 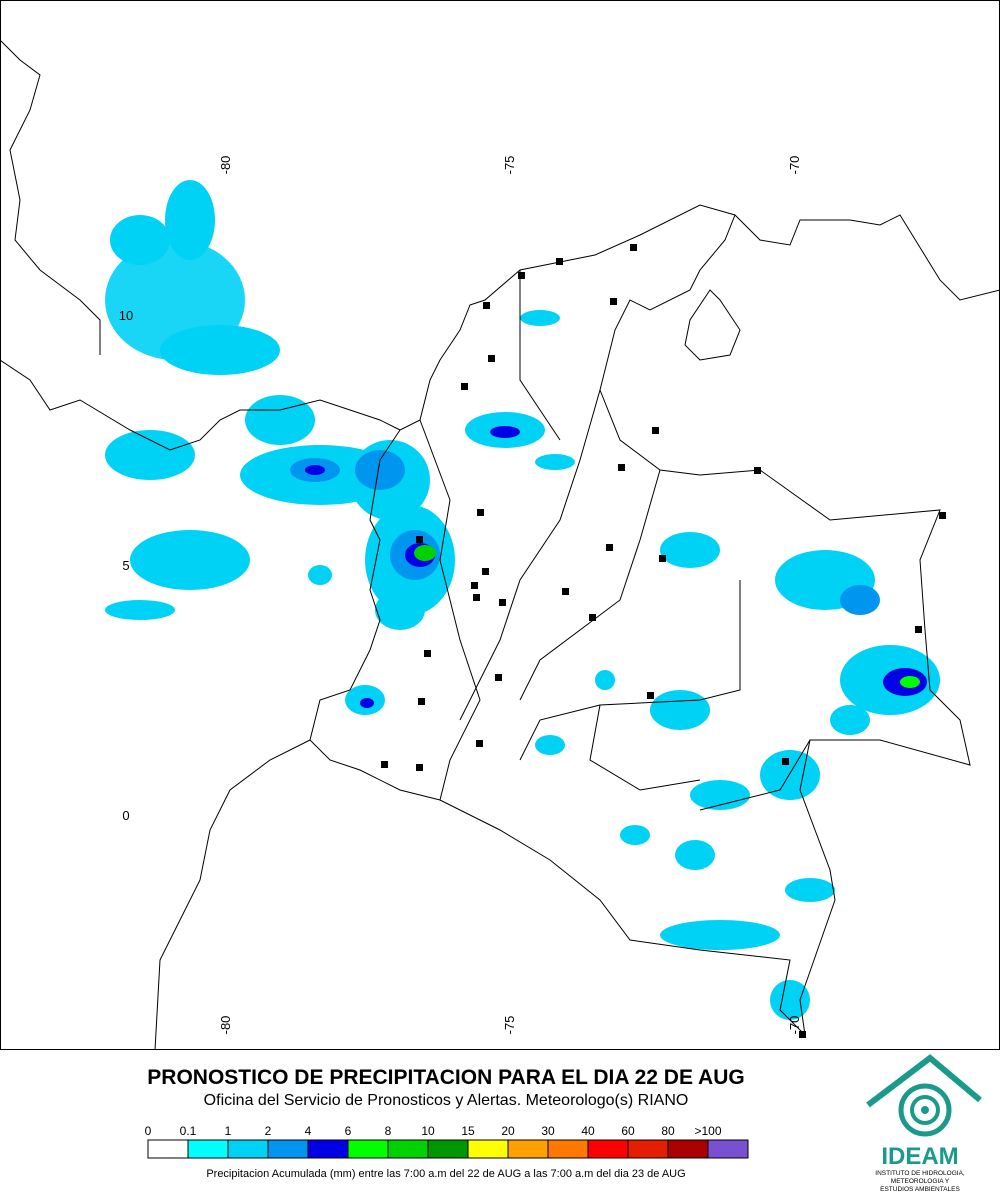 What do you see at coordinates (148, 1131) in the screenshot?
I see `colorbar-label: 0` at bounding box center [148, 1131].